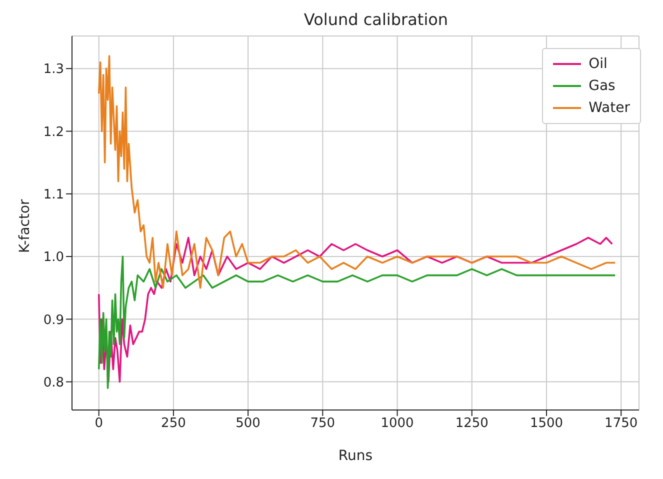  I want to click on y-tick-label: 1.1, so click(53, 194).